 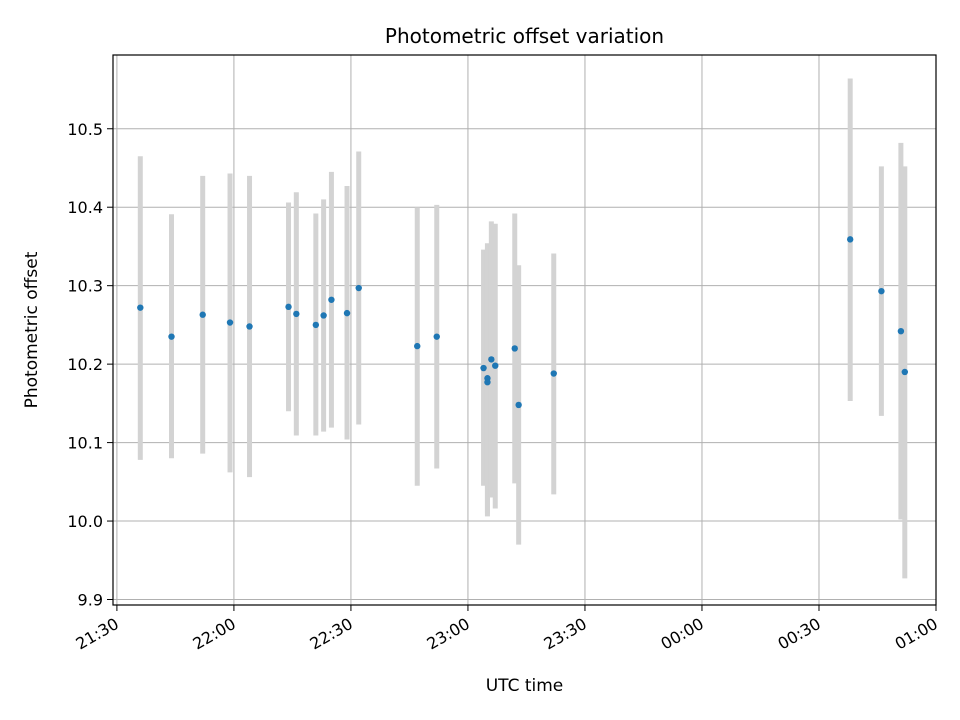 I want to click on chart-title: Photometric offset variation, so click(x=524, y=36).